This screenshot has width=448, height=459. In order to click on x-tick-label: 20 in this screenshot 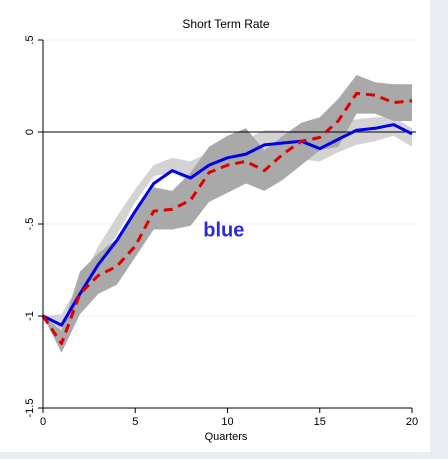, I will do `click(412, 422)`.